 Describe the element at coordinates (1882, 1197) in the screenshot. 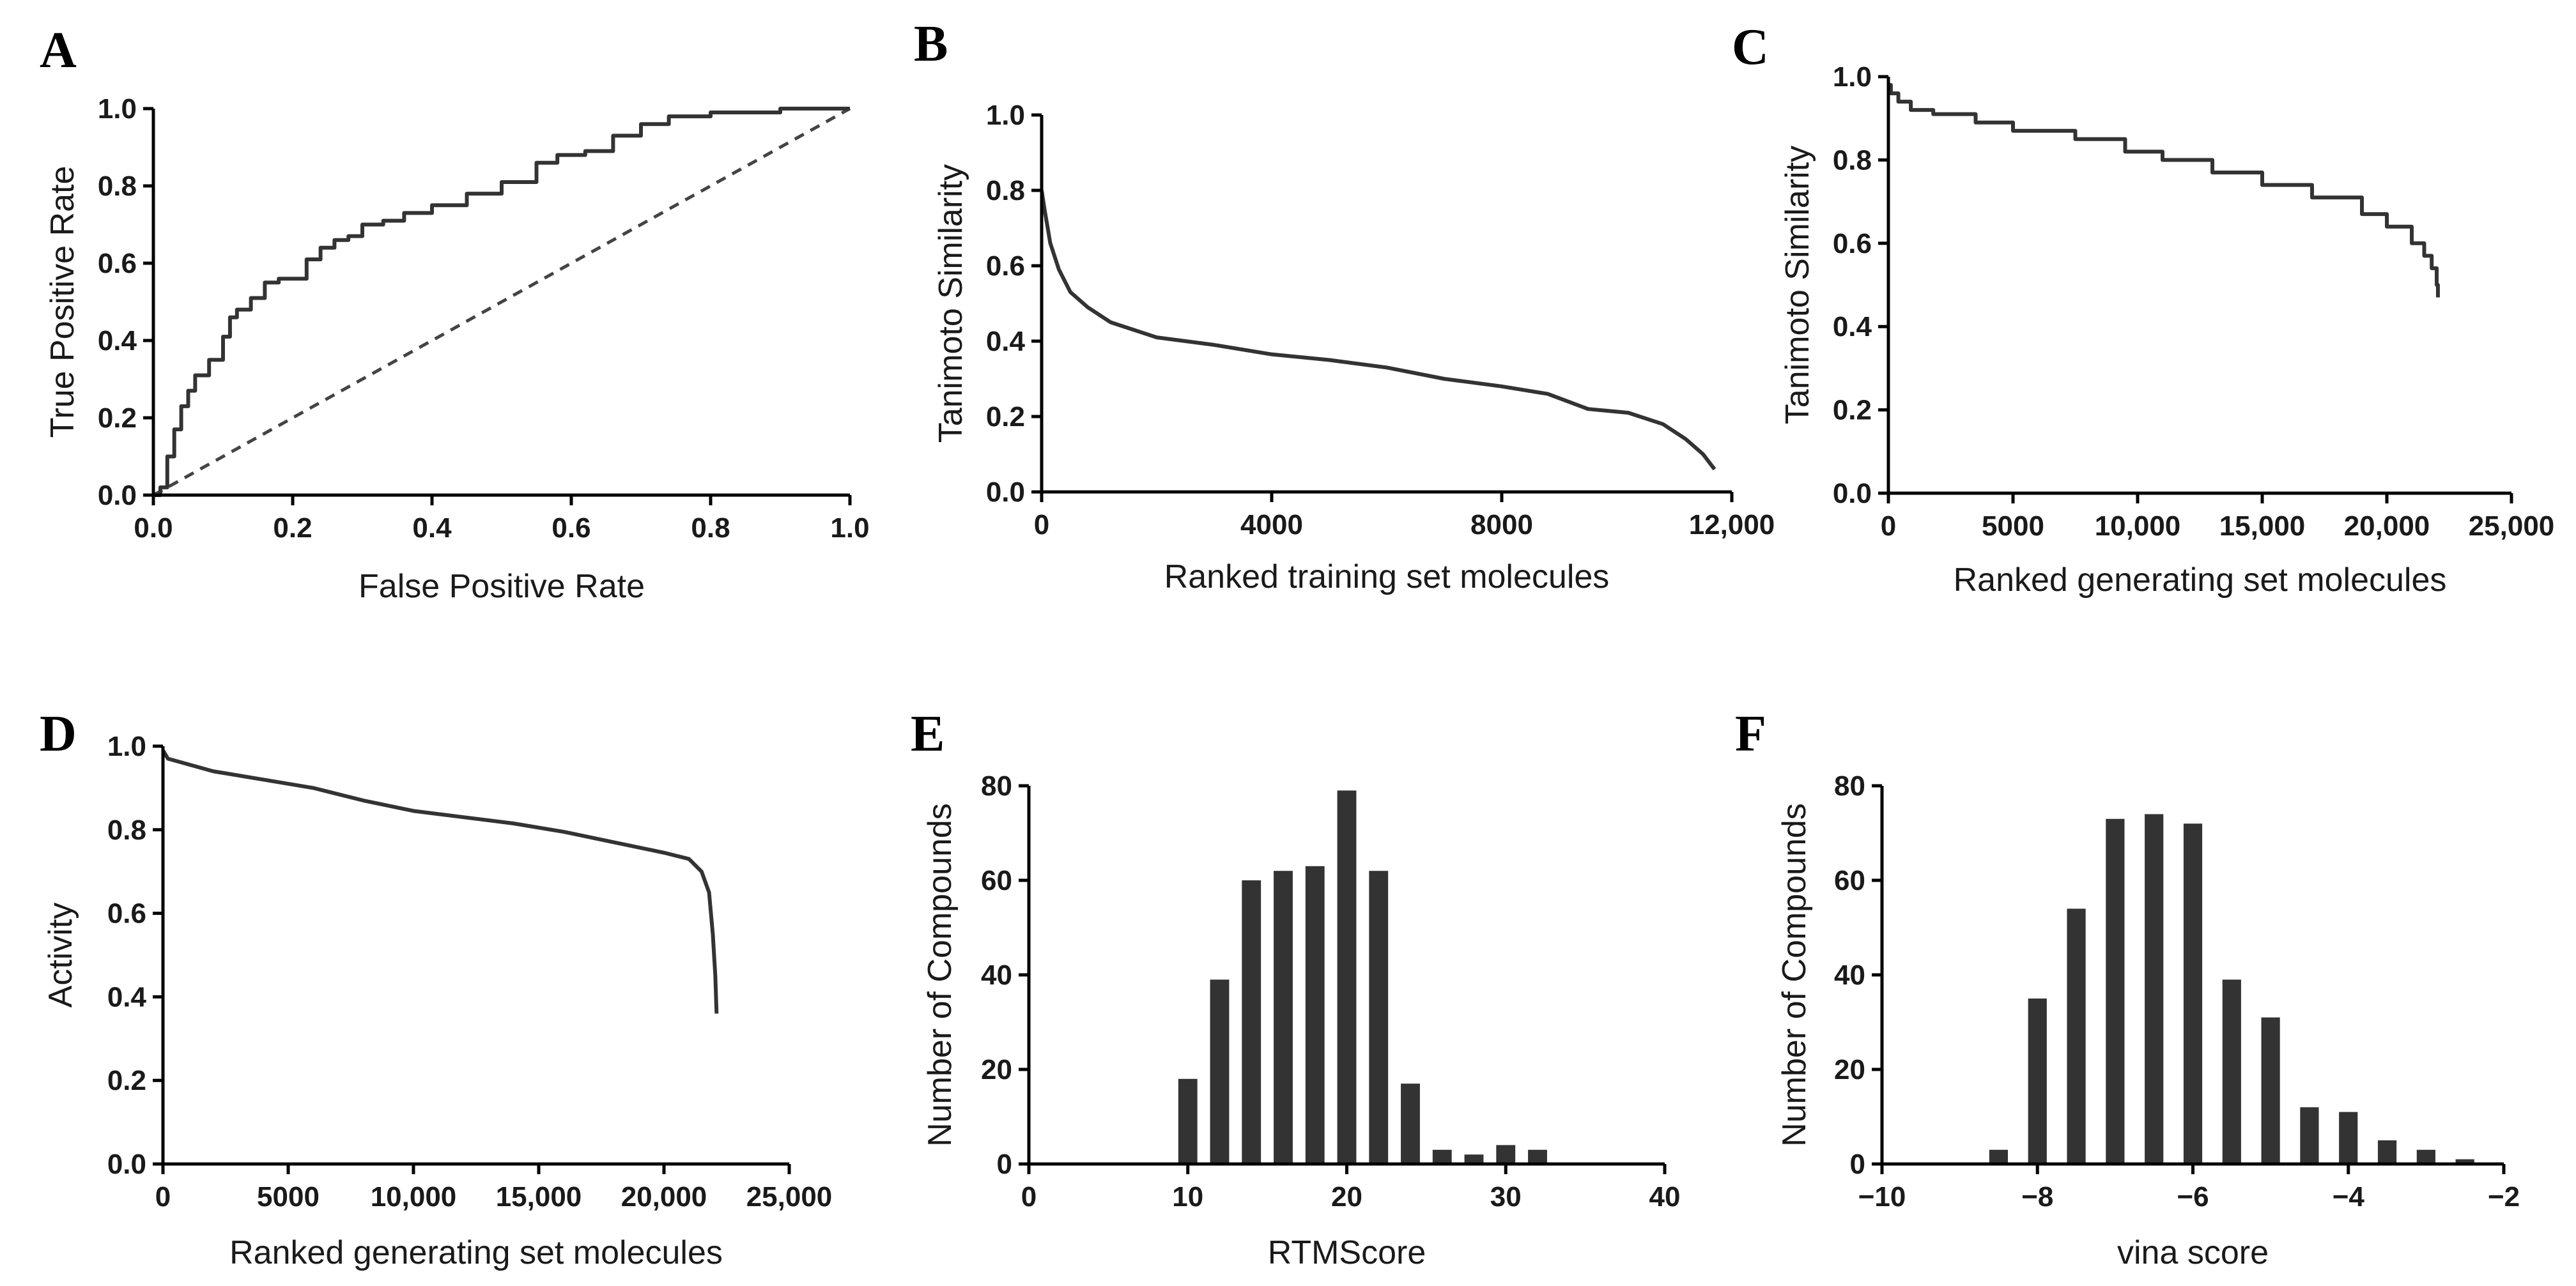

I see `x-tick-label: −10` at that location.